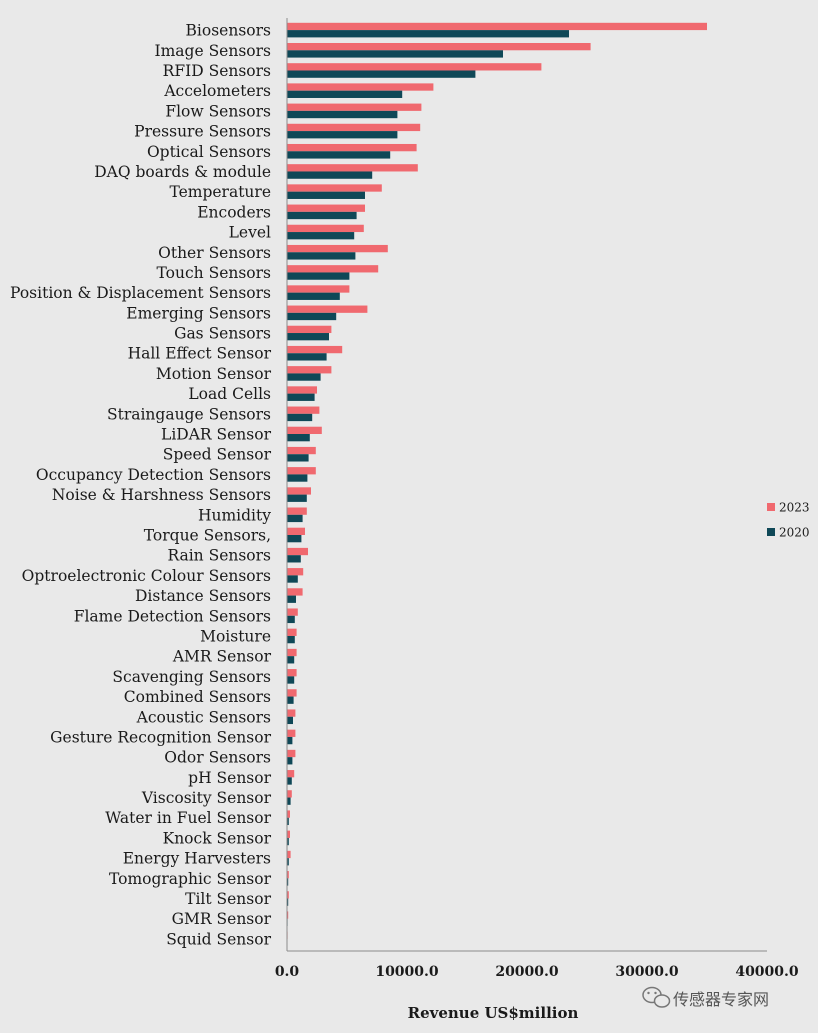 The height and width of the screenshot is (1033, 818). Describe the element at coordinates (217, 91) in the screenshot. I see `category-label: Accelometers` at that location.